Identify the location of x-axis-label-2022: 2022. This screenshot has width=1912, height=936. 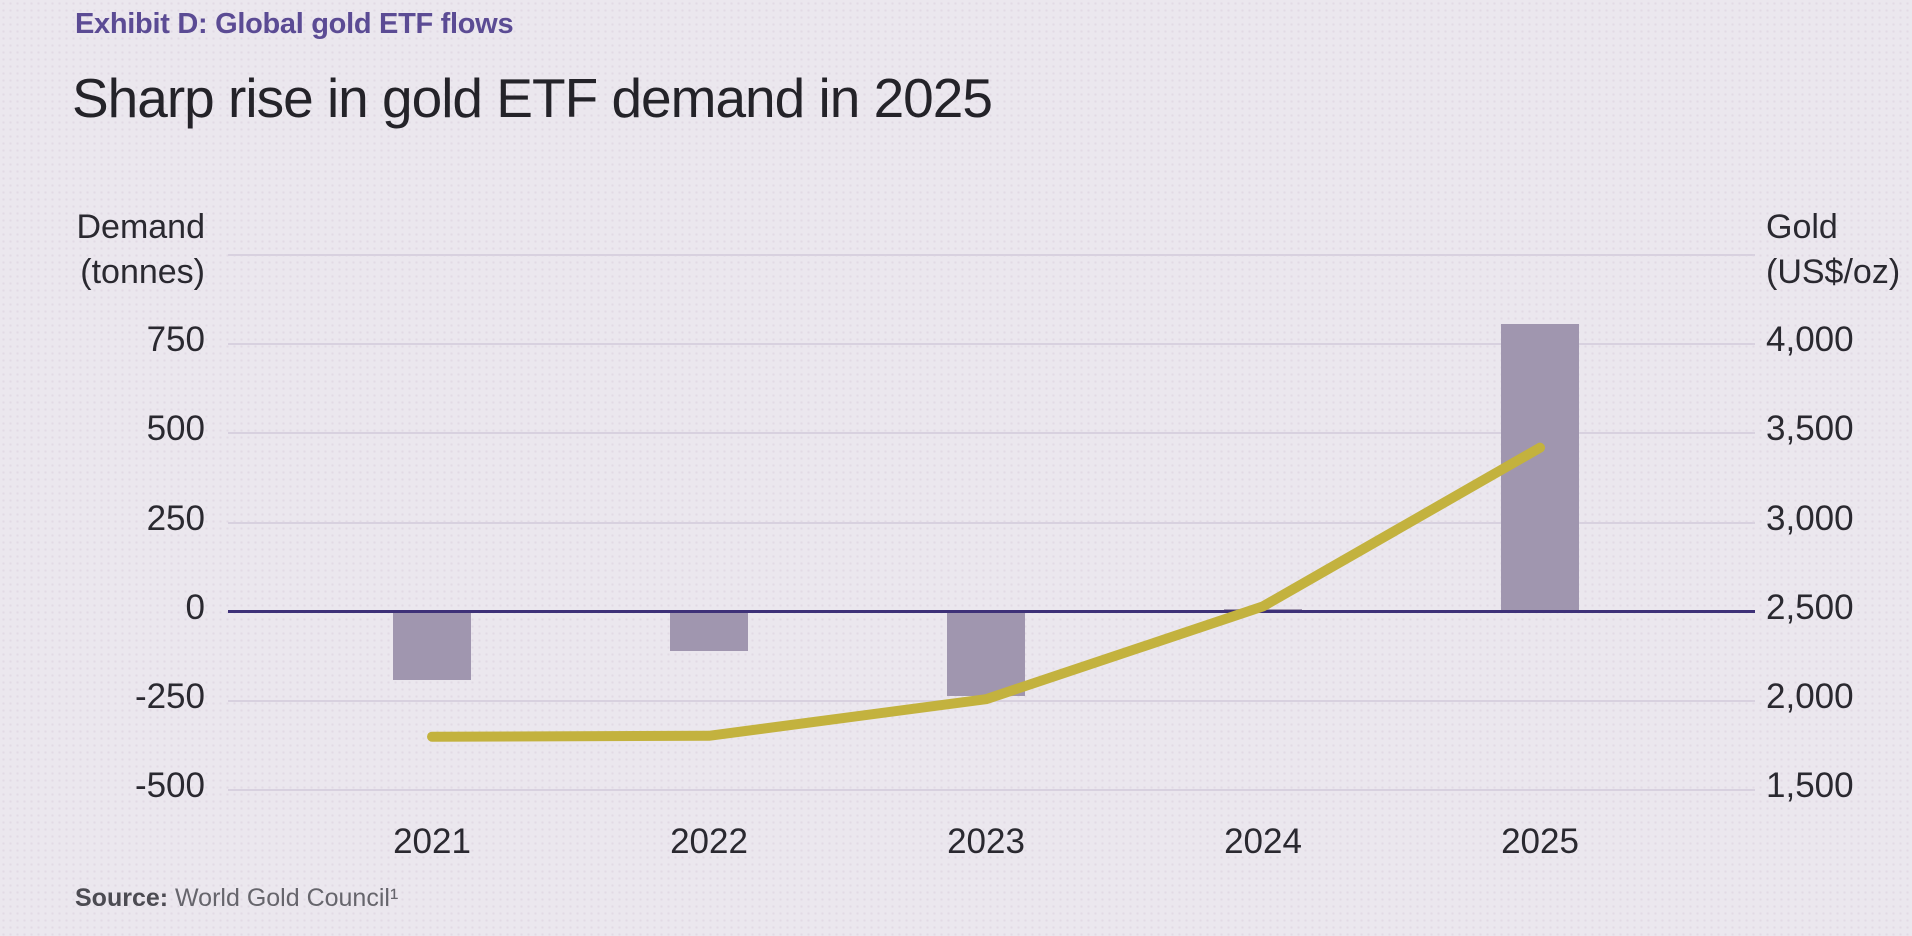
(709, 841).